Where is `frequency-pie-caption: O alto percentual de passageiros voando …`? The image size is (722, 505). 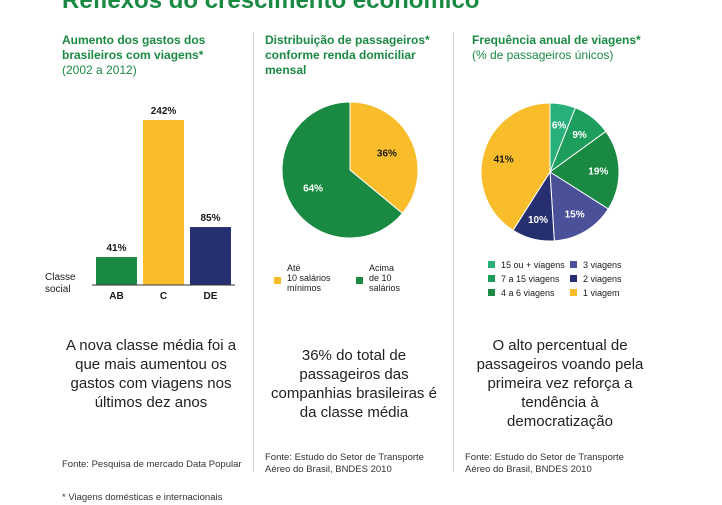 frequency-pie-caption: O alto percentual de passageiros voando … is located at coordinates (560, 383).